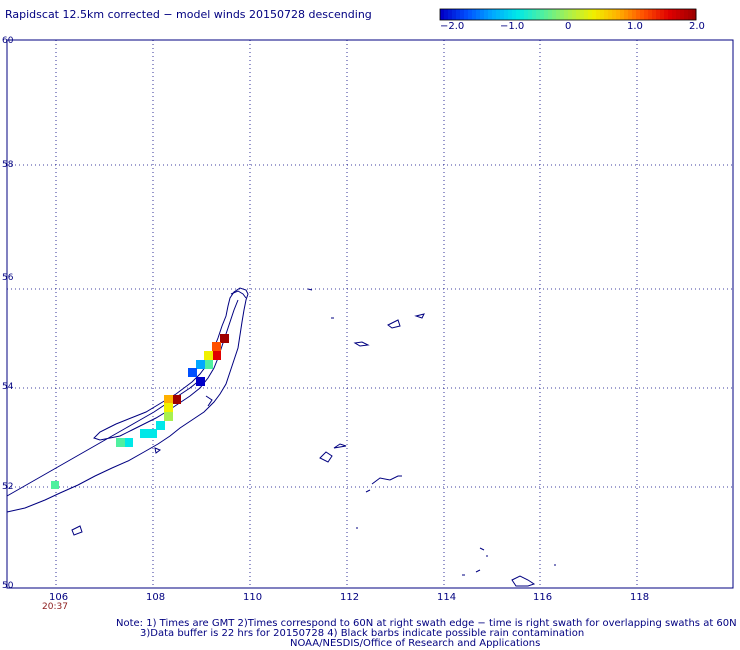 Image resolution: width=740 pixels, height=650 pixels. What do you see at coordinates (55, 607) in the screenshot?
I see `pass-time-label: 20:37` at bounding box center [55, 607].